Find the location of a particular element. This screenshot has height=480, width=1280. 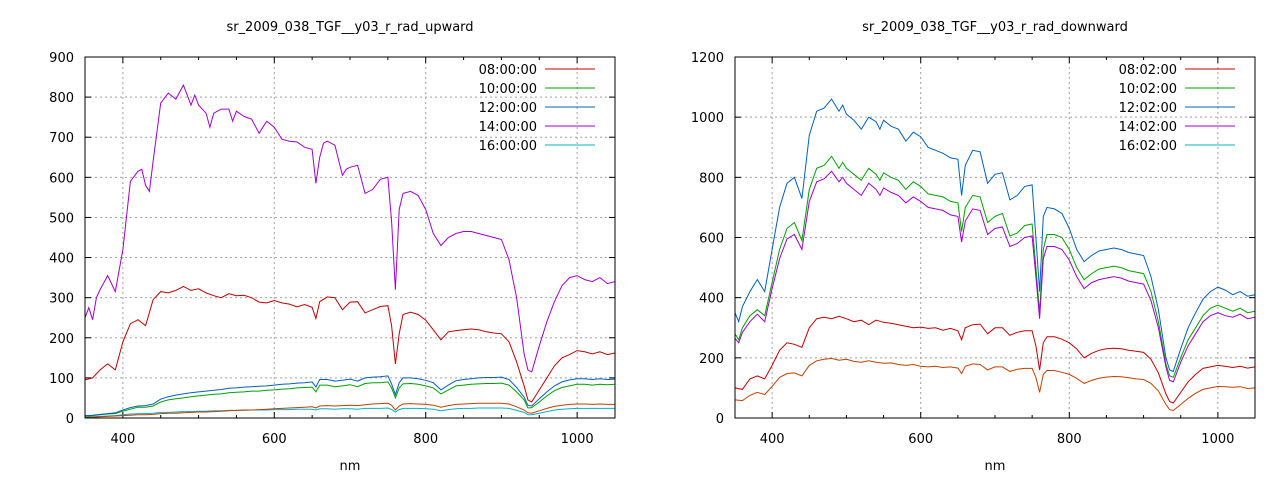

y-tick-label: 1000 is located at coordinates (707, 118).